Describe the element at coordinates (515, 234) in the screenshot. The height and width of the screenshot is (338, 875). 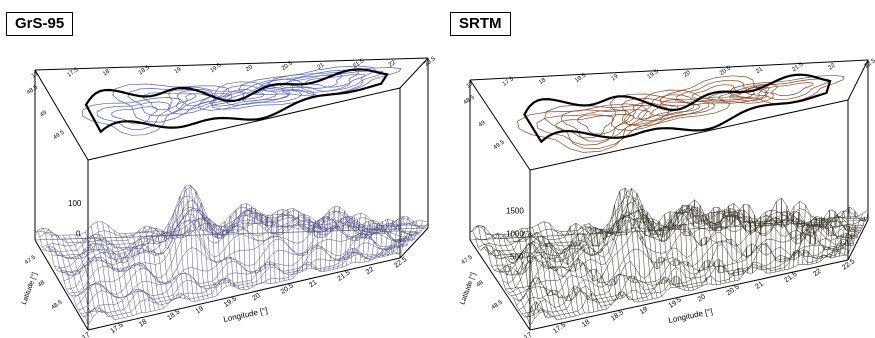
I see `z-tick-label: 1000` at that location.